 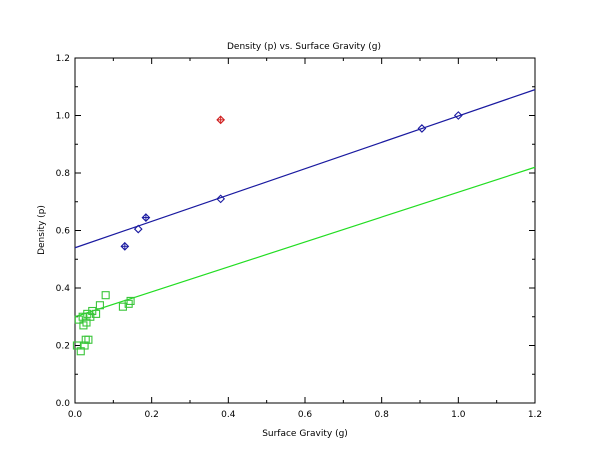 What do you see at coordinates (305, 415) in the screenshot?
I see `x-tick-label: 0.6` at bounding box center [305, 415].